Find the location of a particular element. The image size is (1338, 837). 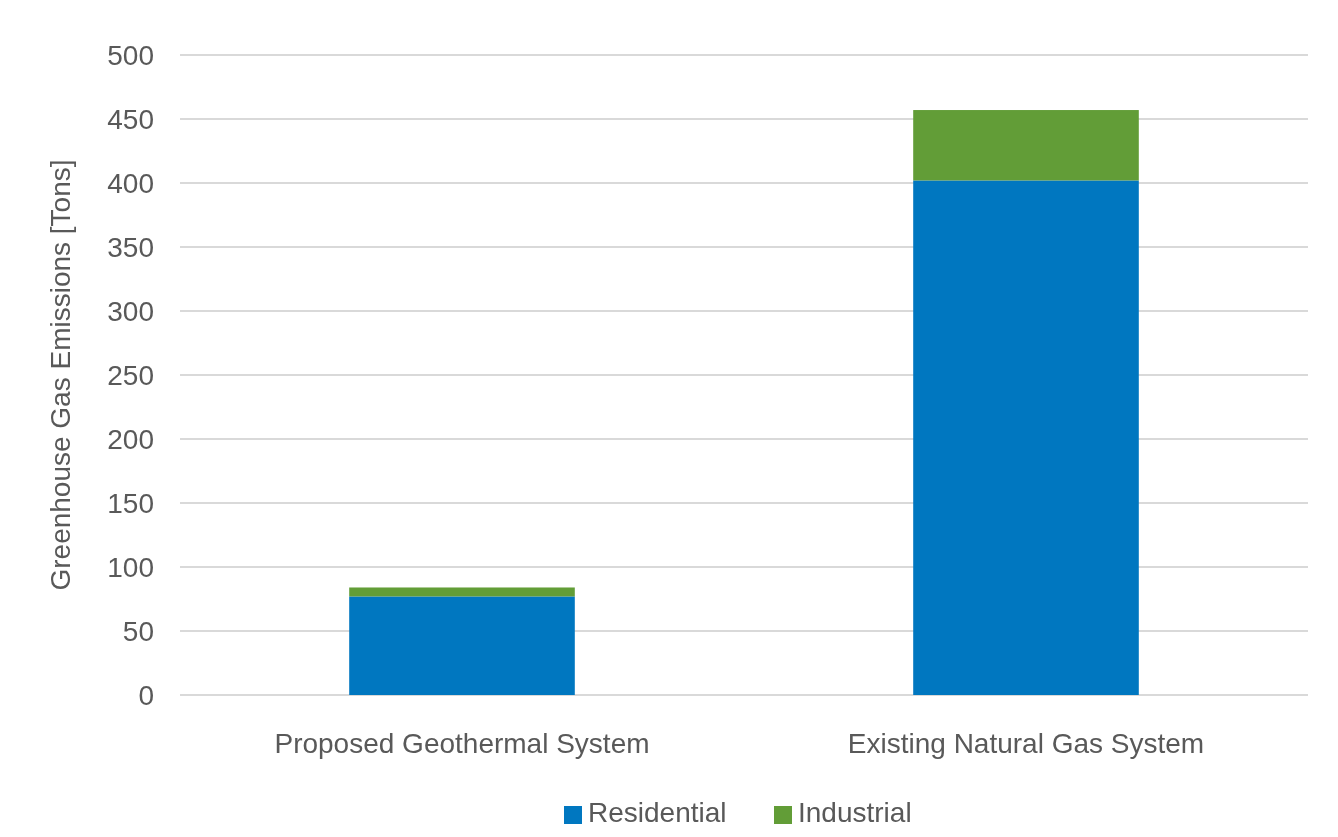

y-tick-label: 400 is located at coordinates (130, 183).